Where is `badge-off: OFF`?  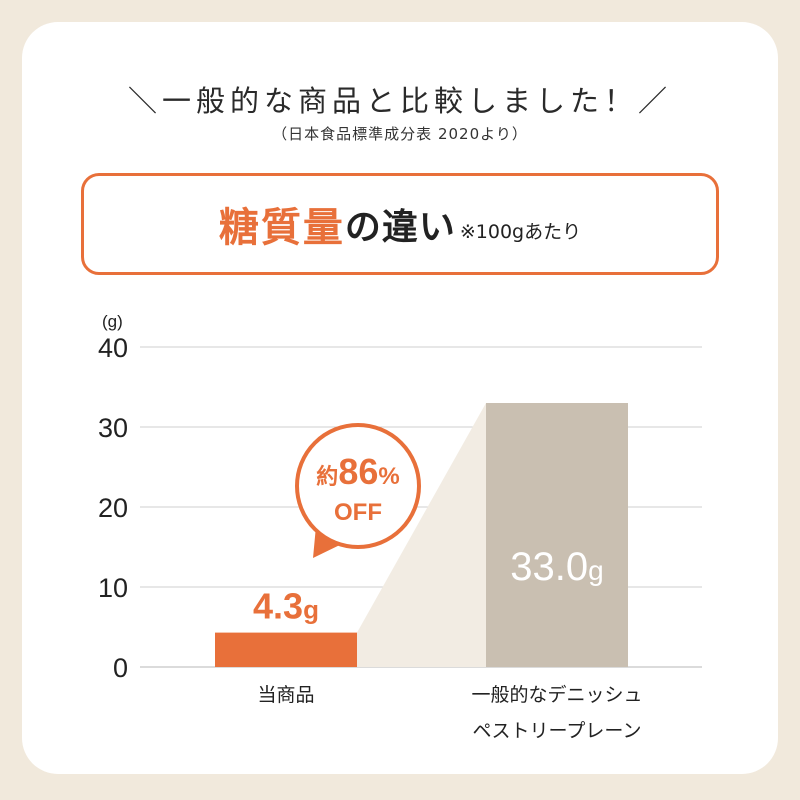 badge-off: OFF is located at coordinates (358, 512).